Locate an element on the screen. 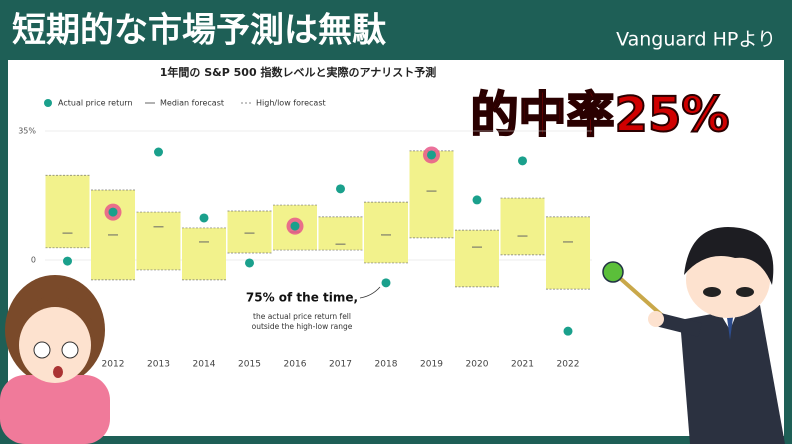 The image size is (792, 448). x-tick-label: 2012 is located at coordinates (113, 365).